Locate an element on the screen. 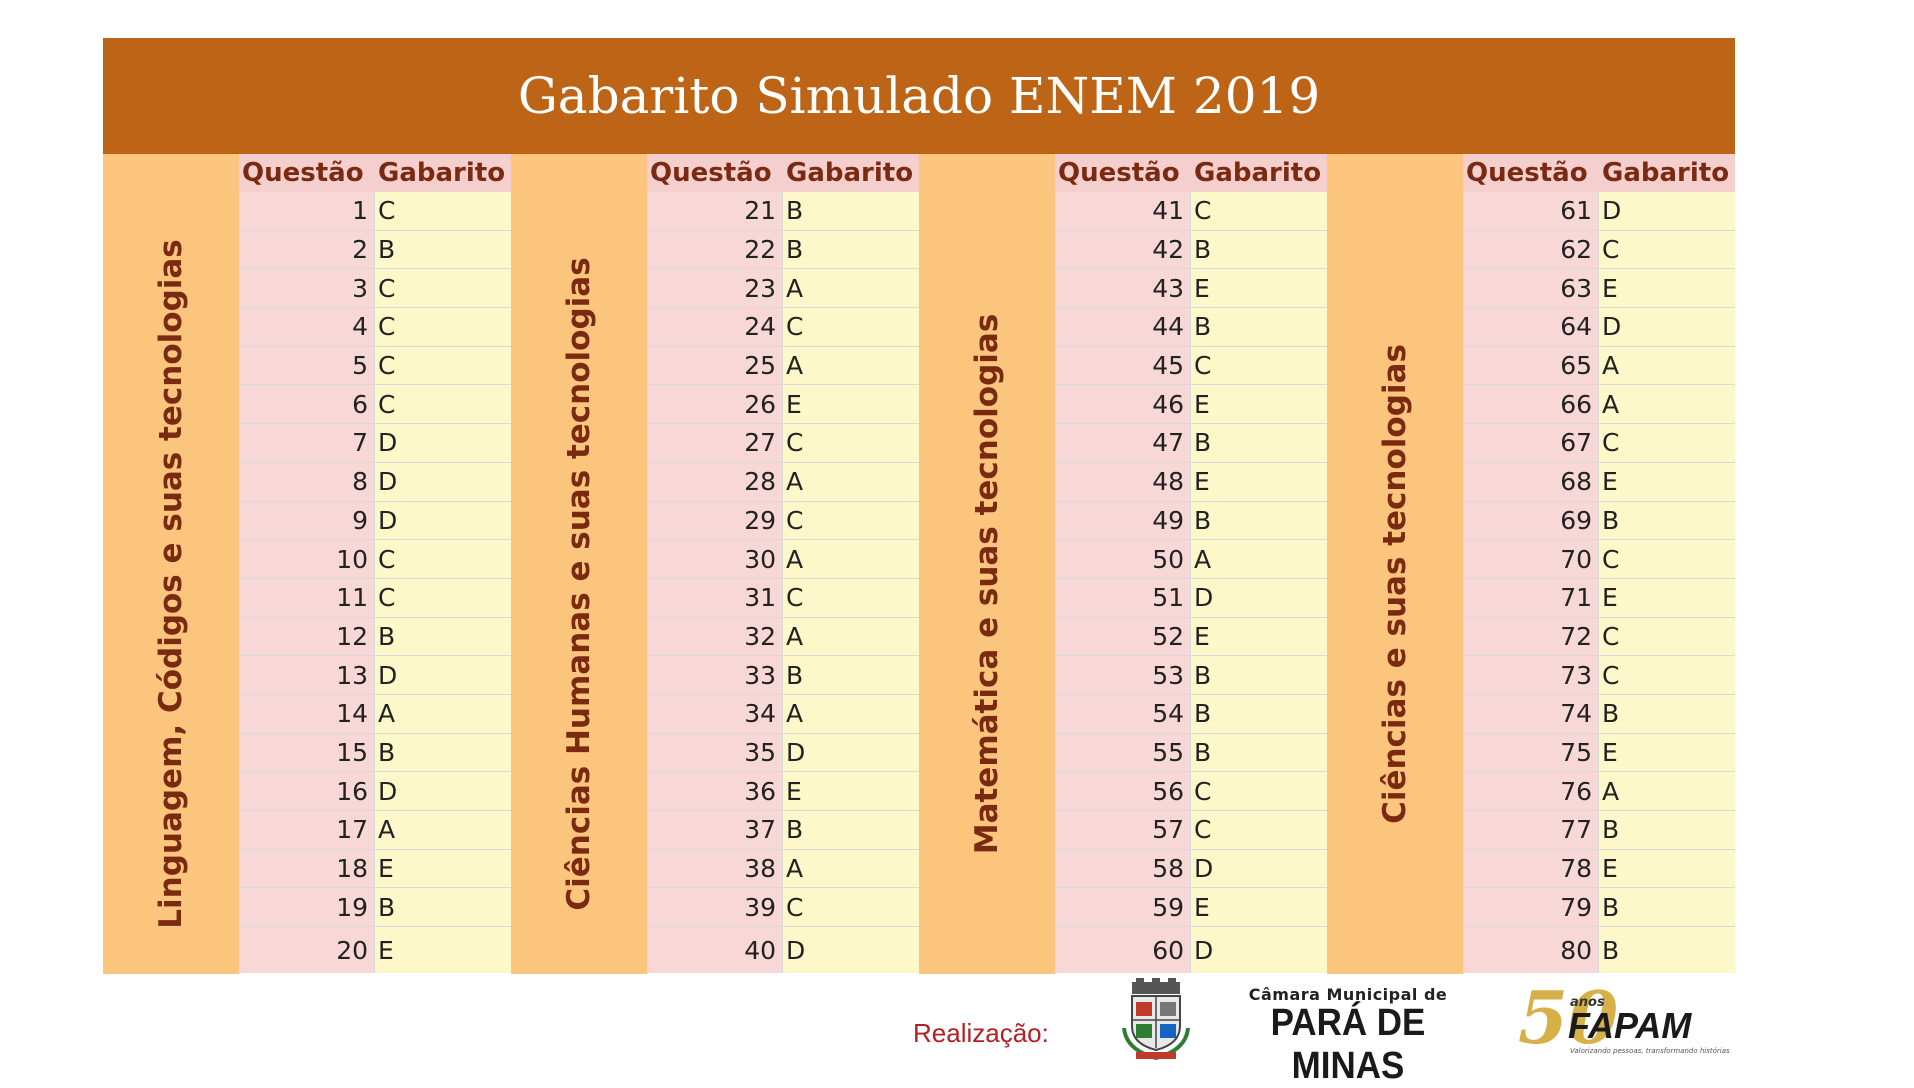 The width and height of the screenshot is (1914, 1088). area-label: Matemática e suas tecnologias is located at coordinates (987, 584).